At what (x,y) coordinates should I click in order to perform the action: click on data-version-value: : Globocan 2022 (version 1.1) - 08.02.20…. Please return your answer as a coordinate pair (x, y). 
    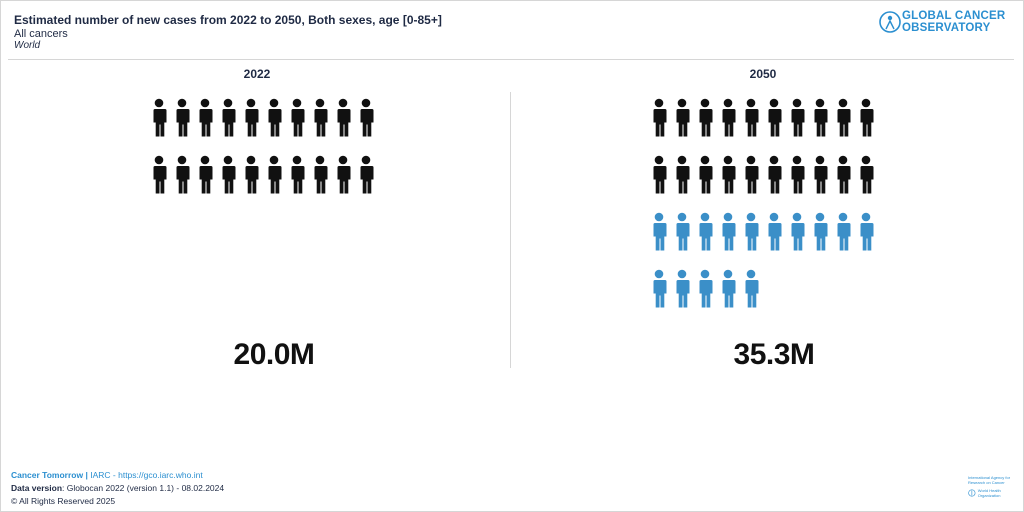
    Looking at the image, I should click on (143, 488).